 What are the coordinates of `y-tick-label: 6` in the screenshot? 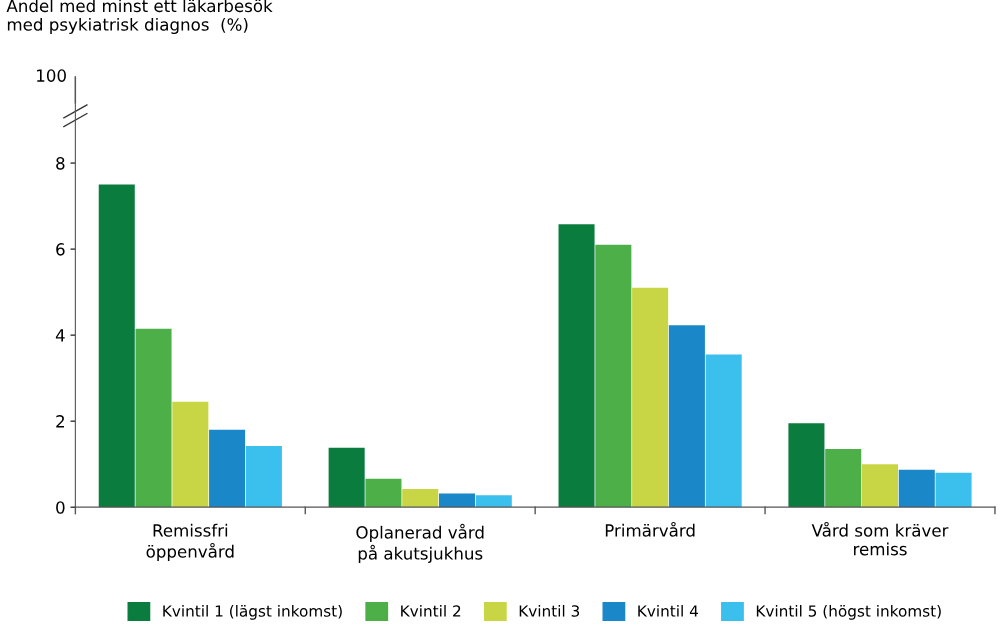 It's located at (60, 249).